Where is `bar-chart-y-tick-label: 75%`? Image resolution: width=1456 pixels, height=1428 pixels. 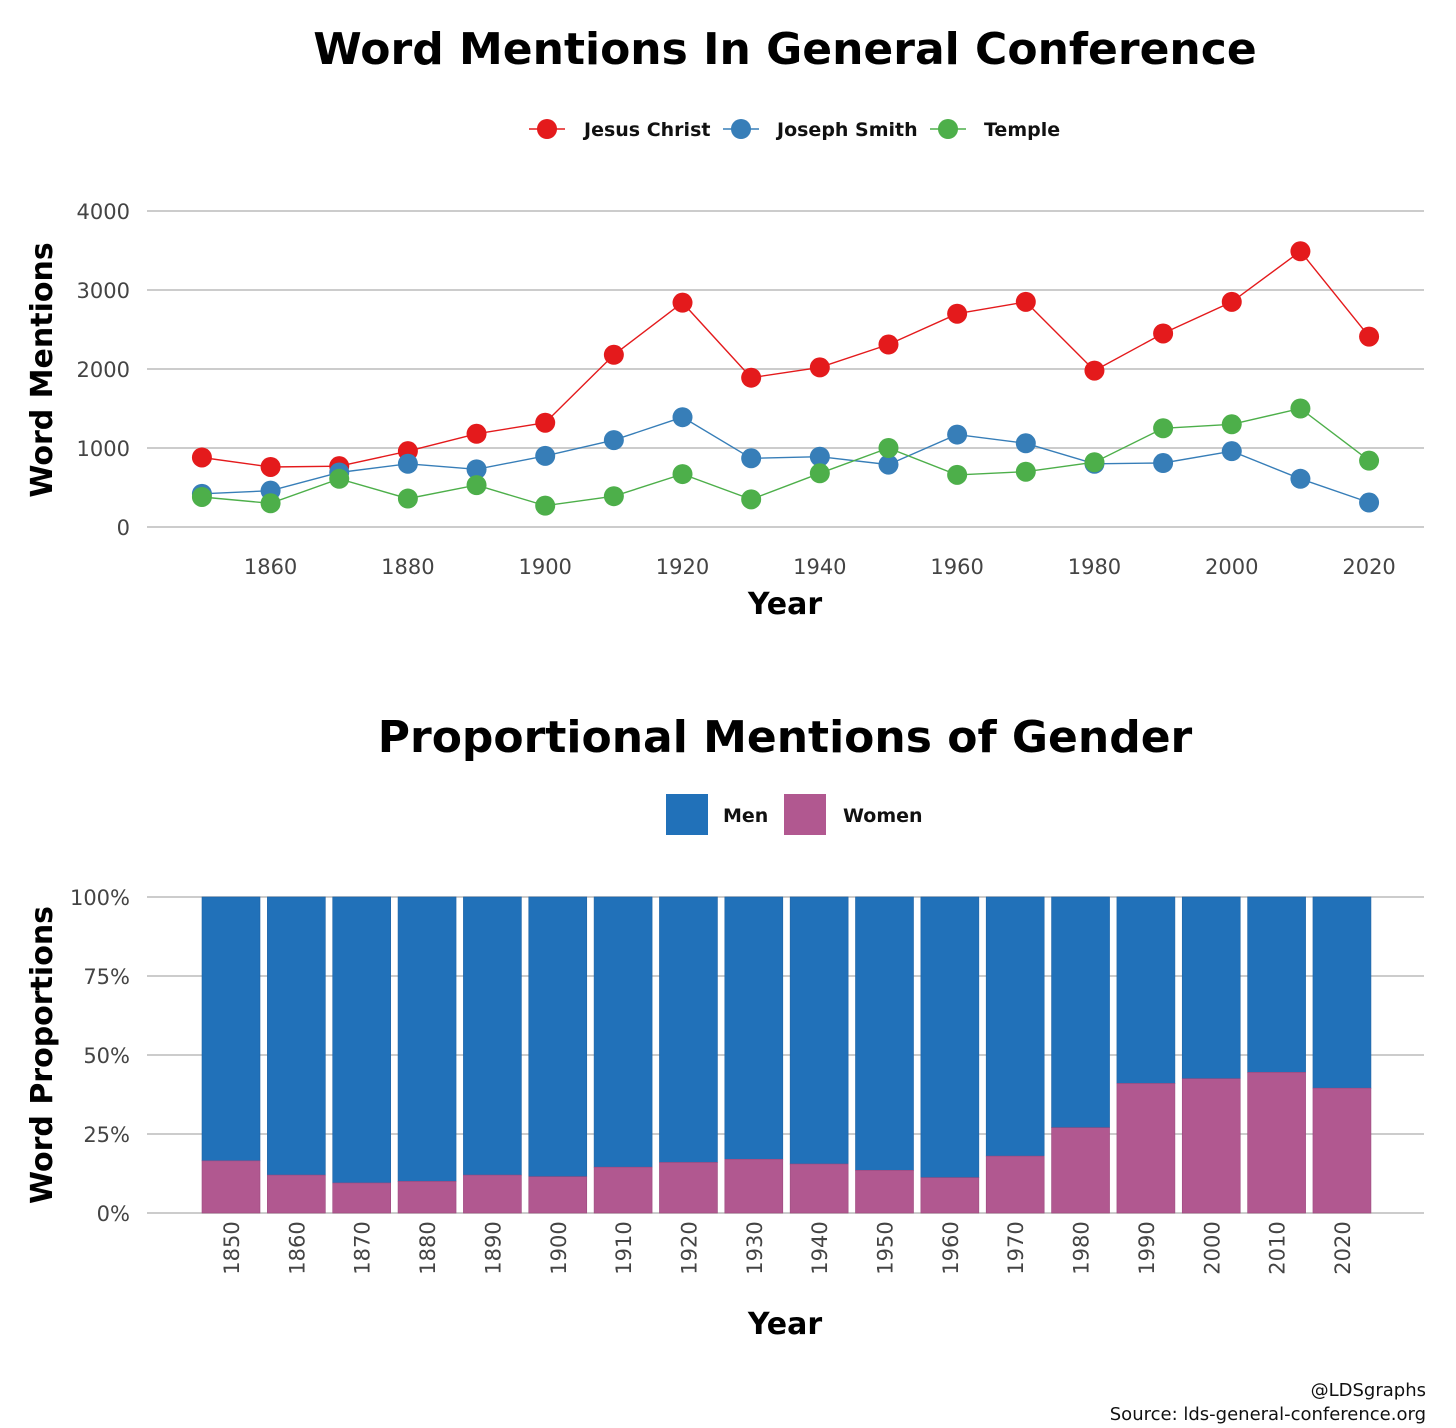 bar-chart-y-tick-label: 75% is located at coordinates (106, 977).